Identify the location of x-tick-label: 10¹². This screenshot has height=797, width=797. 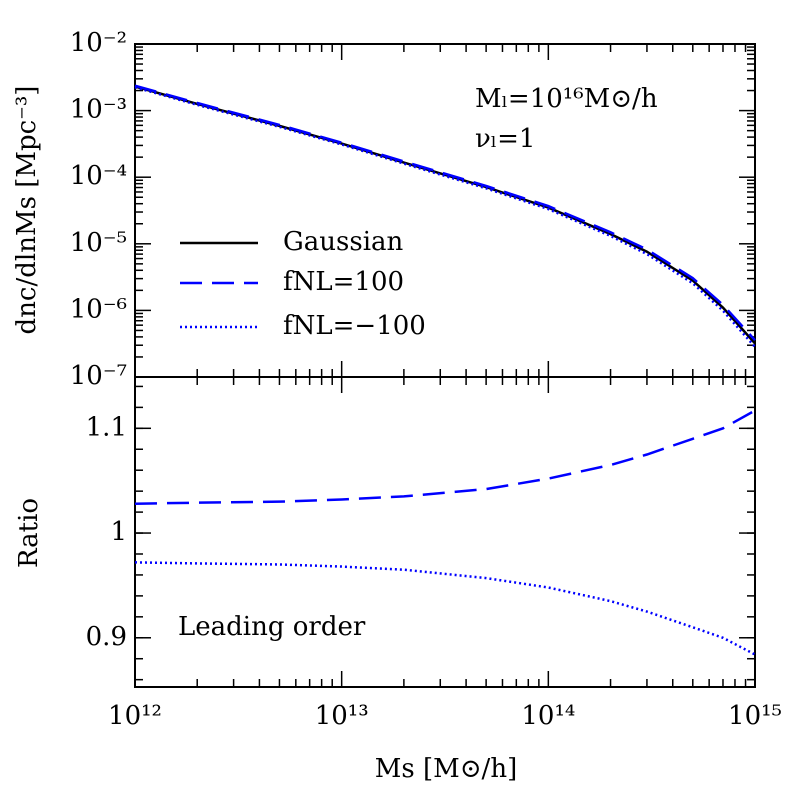
(135, 716).